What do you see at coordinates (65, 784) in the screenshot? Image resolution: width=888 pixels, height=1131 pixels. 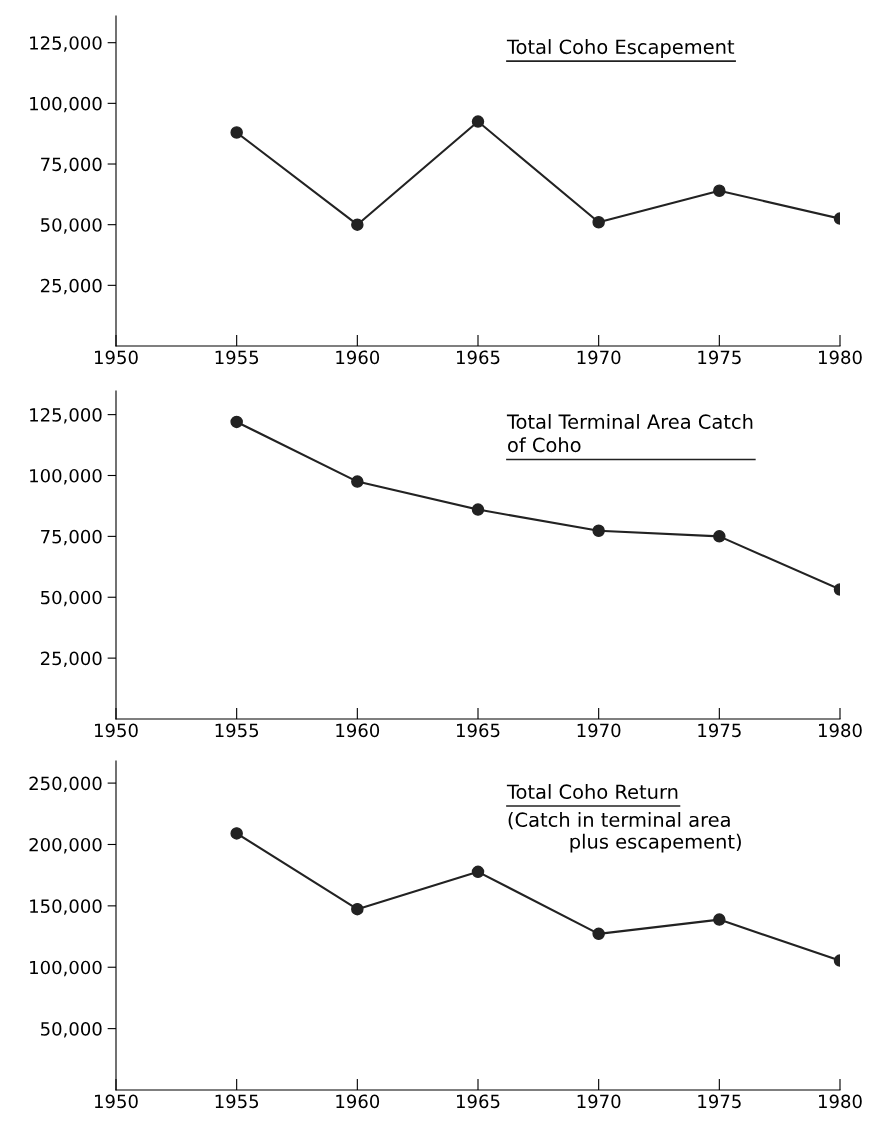 I see `y-tick-label: 250,000` at bounding box center [65, 784].